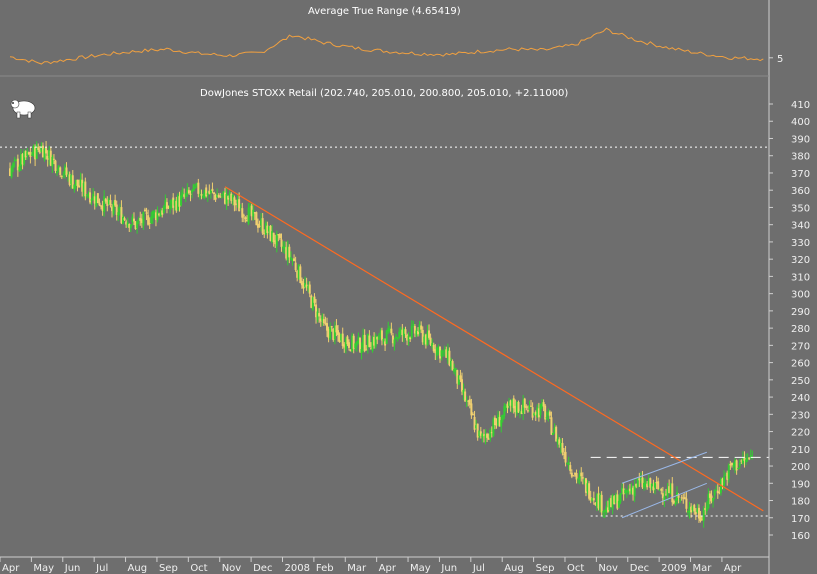  What do you see at coordinates (800, 277) in the screenshot?
I see `price-tick-label: 310` at bounding box center [800, 277].